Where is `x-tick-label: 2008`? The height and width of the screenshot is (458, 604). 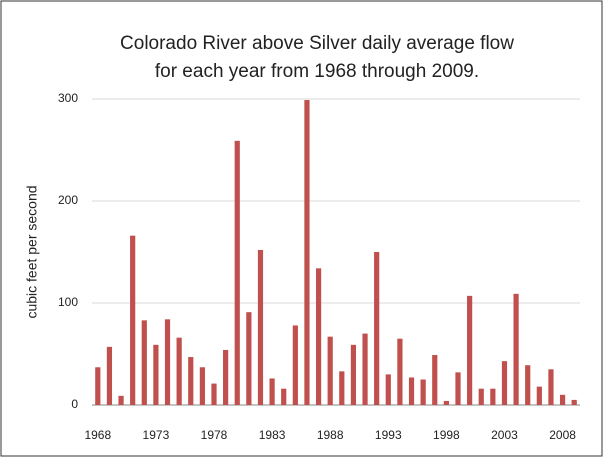 x-tick-label: 2008 is located at coordinates (562, 435).